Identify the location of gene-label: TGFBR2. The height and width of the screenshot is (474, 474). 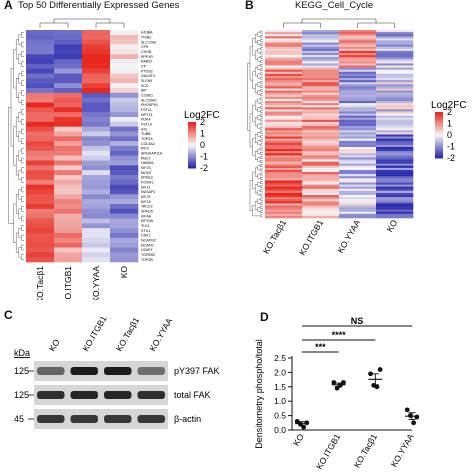
(148, 255).